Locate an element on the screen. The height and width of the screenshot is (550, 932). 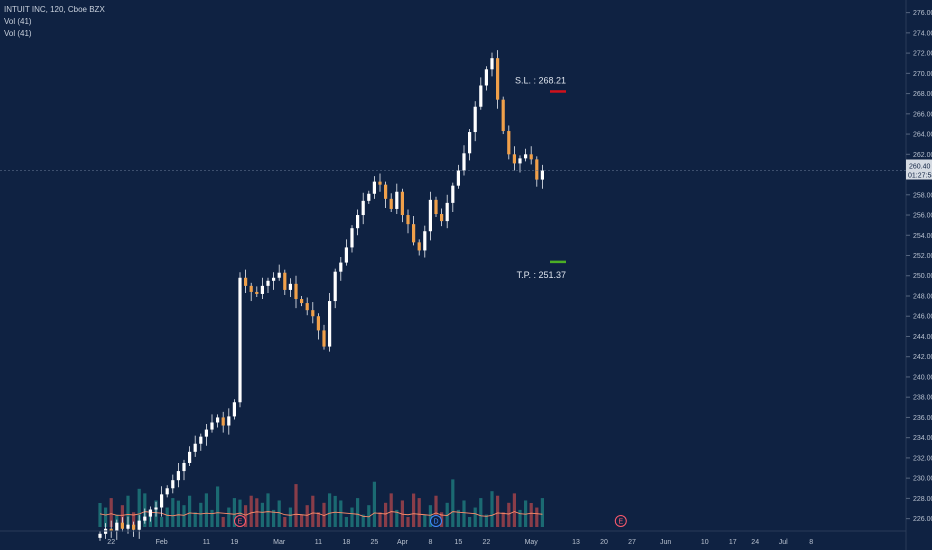
price-tick-label: 266.00 is located at coordinates (922, 114).